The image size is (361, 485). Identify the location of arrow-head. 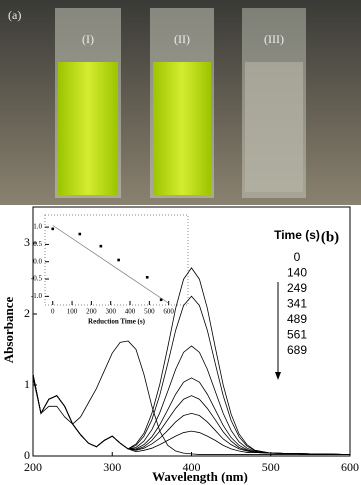
(278, 376).